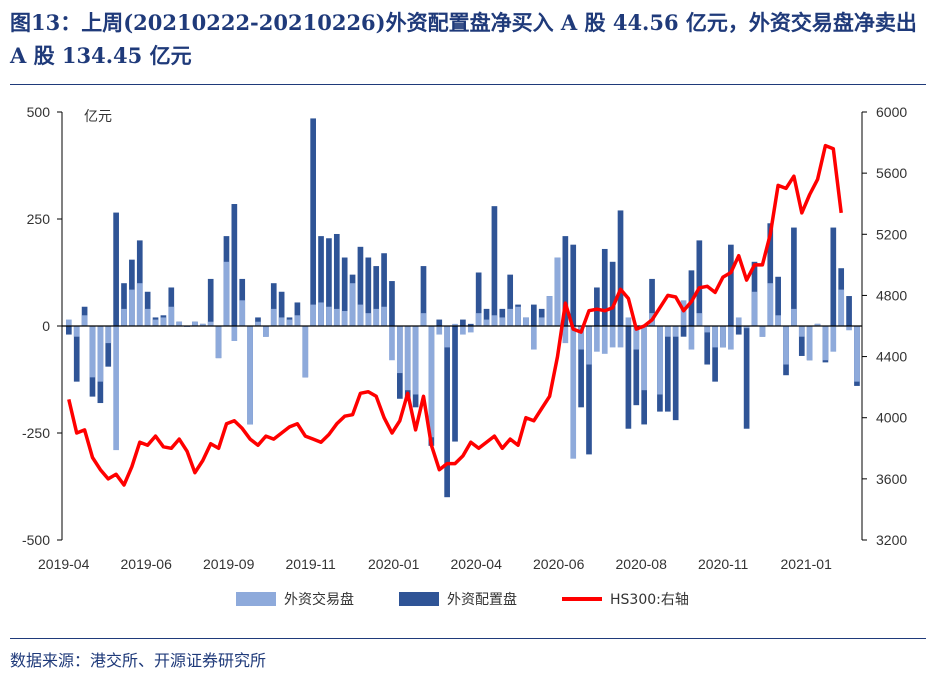 Image resolution: width=936 pixels, height=678 pixels. Describe the element at coordinates (46, 326) in the screenshot. I see `left-tick-label: 0` at that location.